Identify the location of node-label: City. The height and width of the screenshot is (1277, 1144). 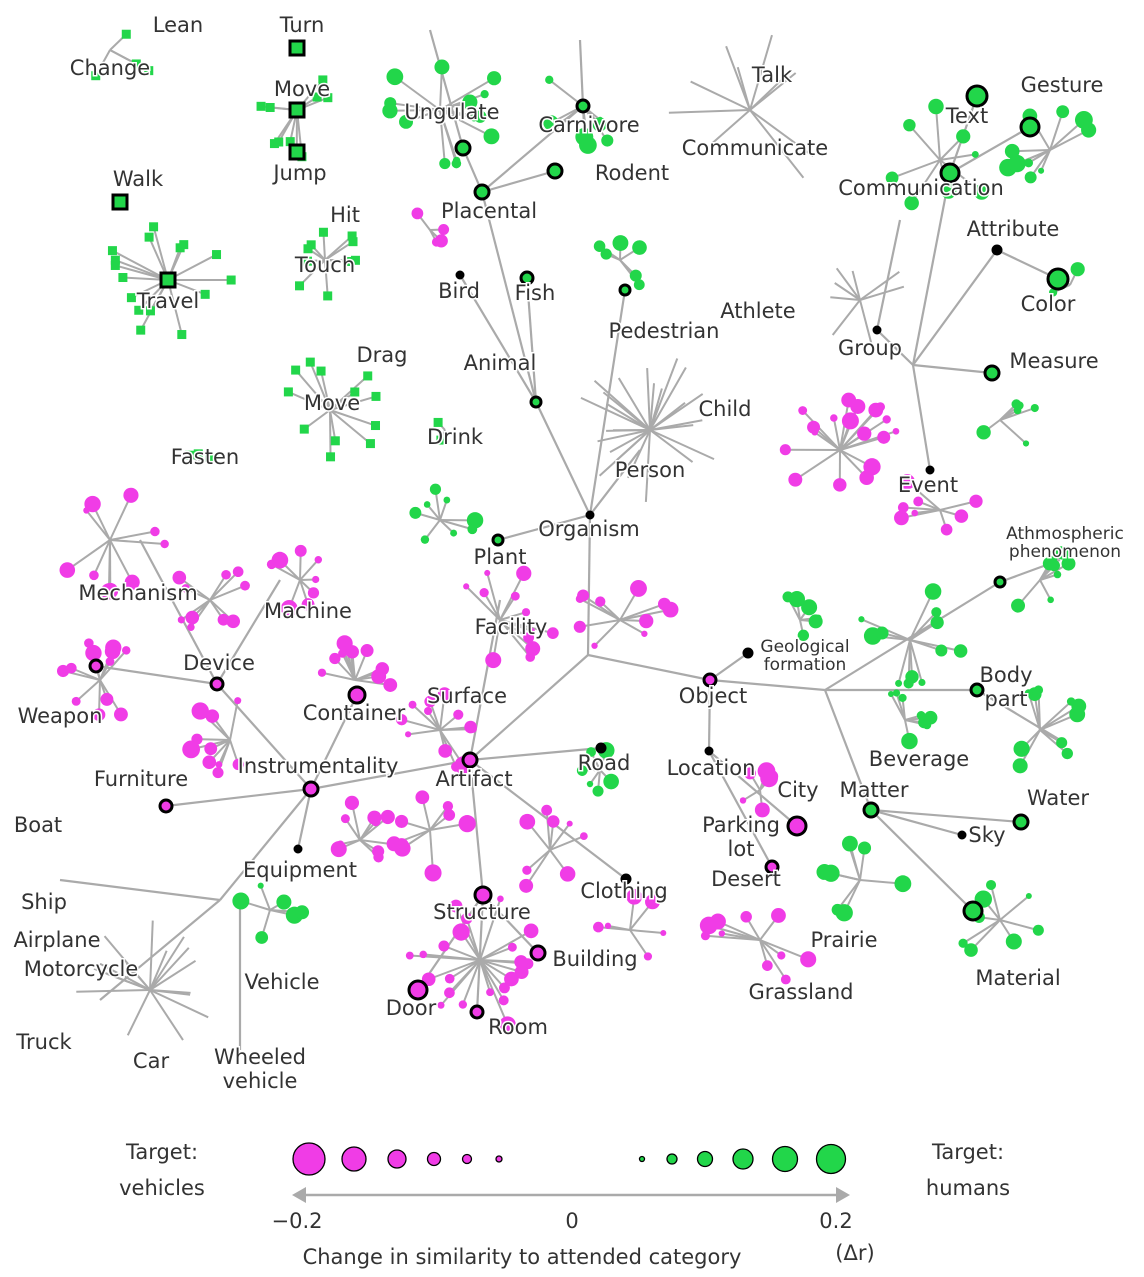
(797, 790).